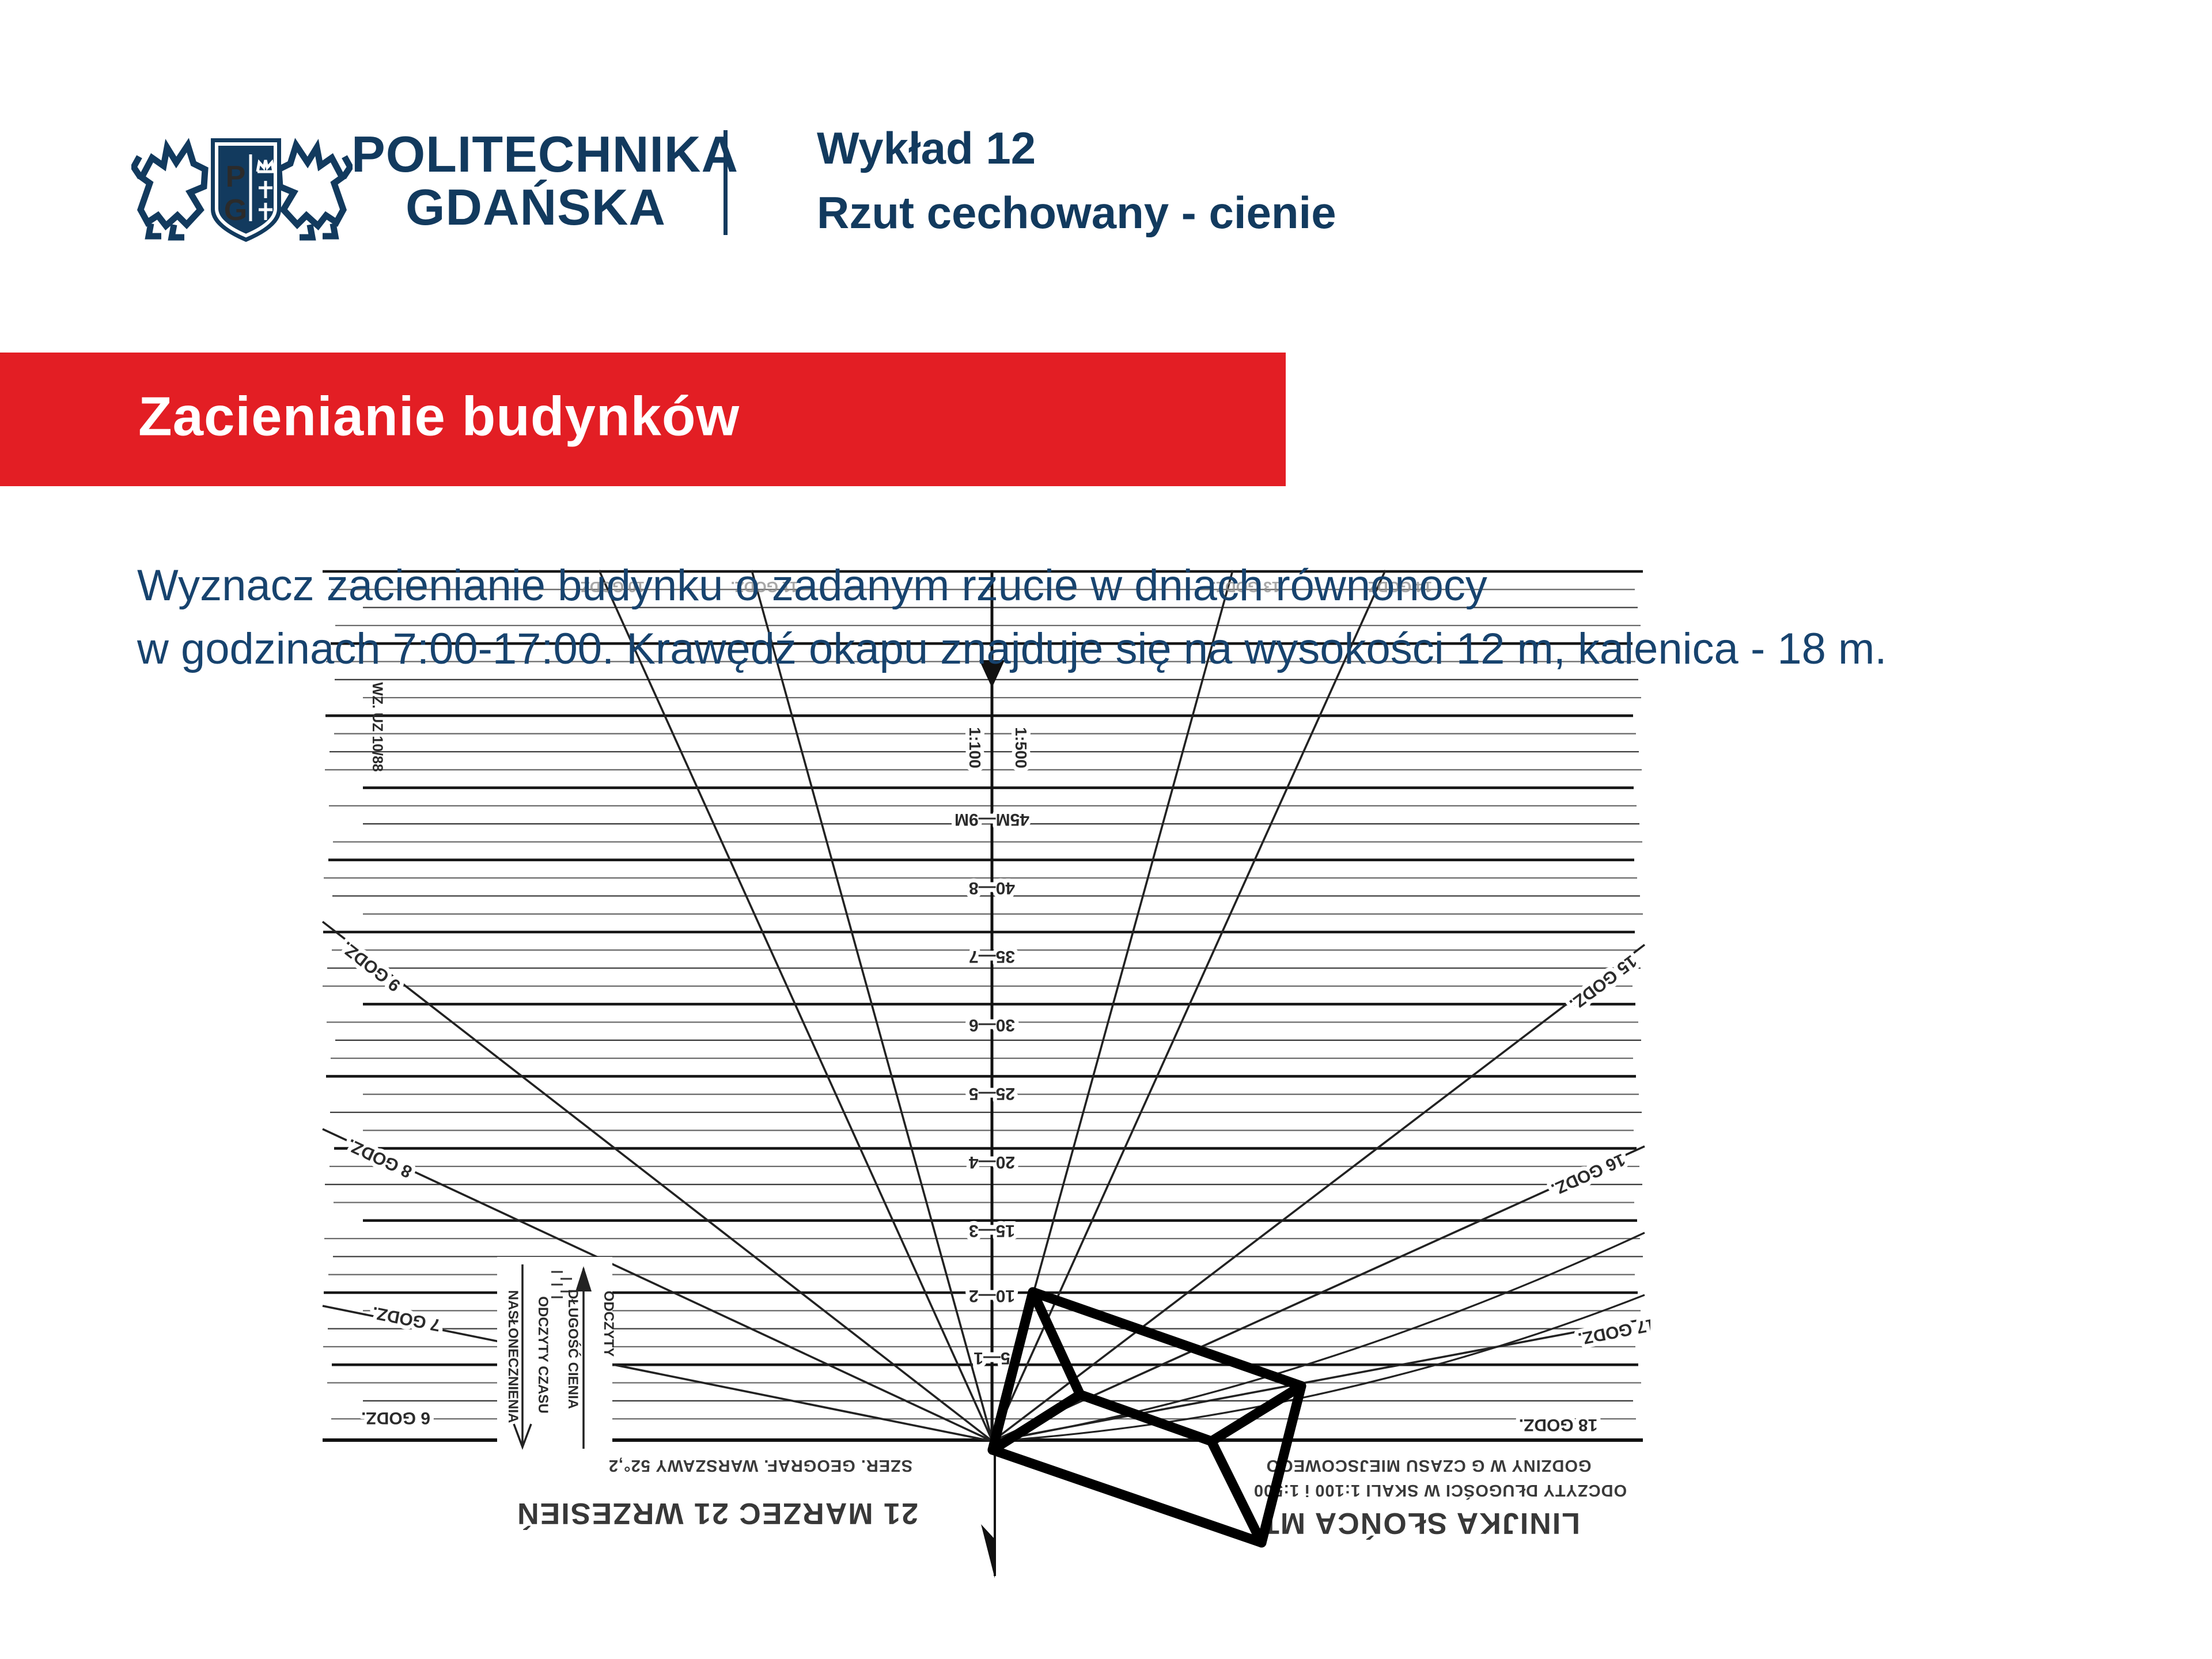  What do you see at coordinates (992, 1230) in the screenshot?
I see `axis-tick-label: 15—3` at bounding box center [992, 1230].